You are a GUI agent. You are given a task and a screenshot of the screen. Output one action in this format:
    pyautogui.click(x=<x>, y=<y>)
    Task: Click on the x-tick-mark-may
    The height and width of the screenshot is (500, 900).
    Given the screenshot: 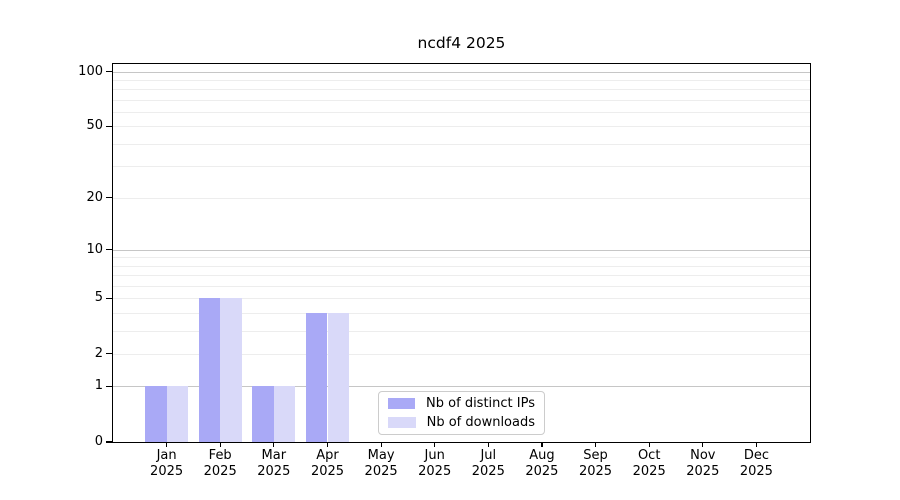 What is the action you would take?
    pyautogui.click(x=381, y=444)
    